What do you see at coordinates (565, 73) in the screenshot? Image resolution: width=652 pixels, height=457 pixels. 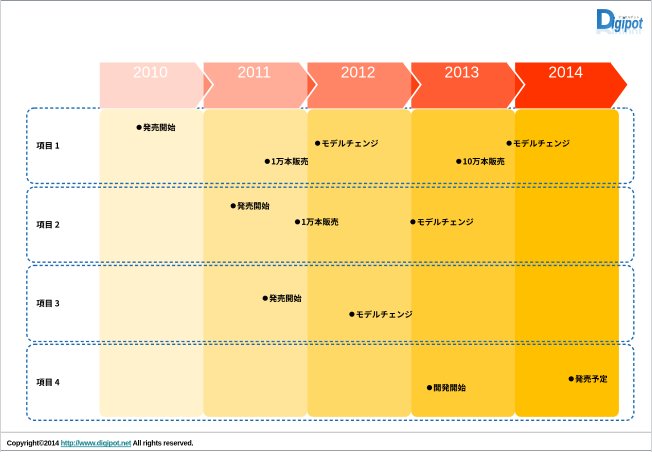 I see `svg-text: 2014` at bounding box center [565, 73].